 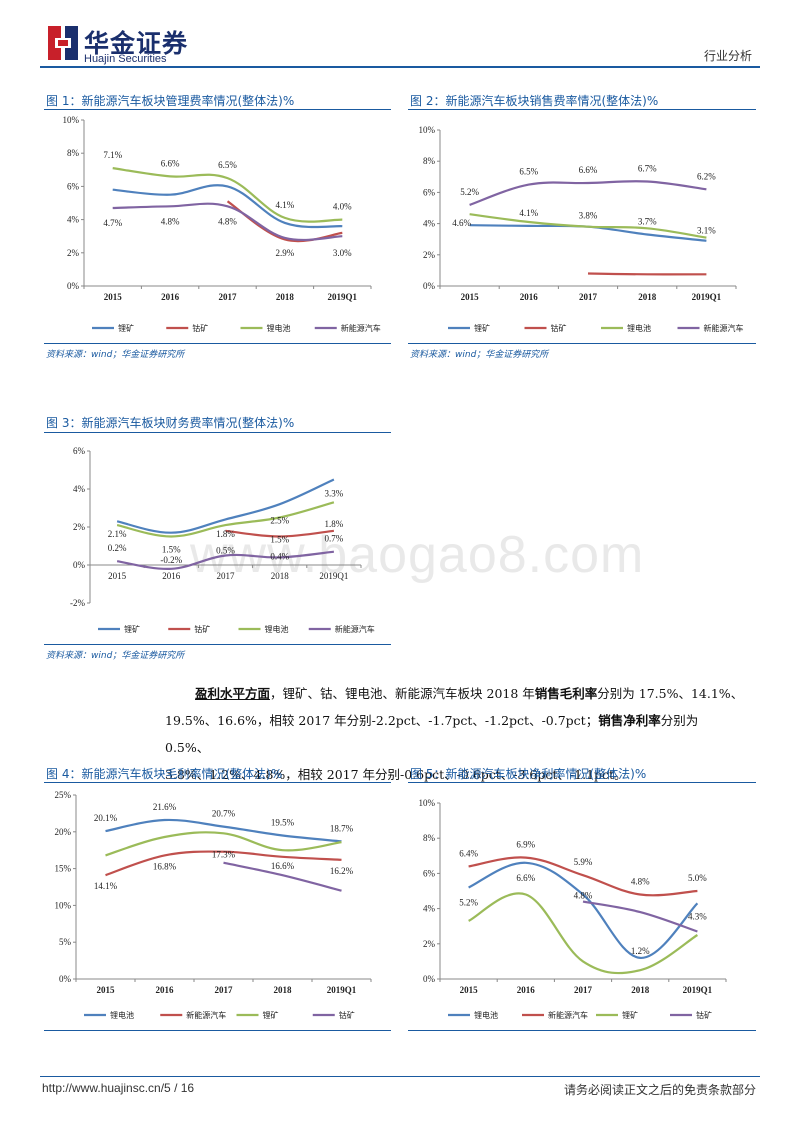 I want to click on figure-1-top-rule, so click(x=217, y=109).